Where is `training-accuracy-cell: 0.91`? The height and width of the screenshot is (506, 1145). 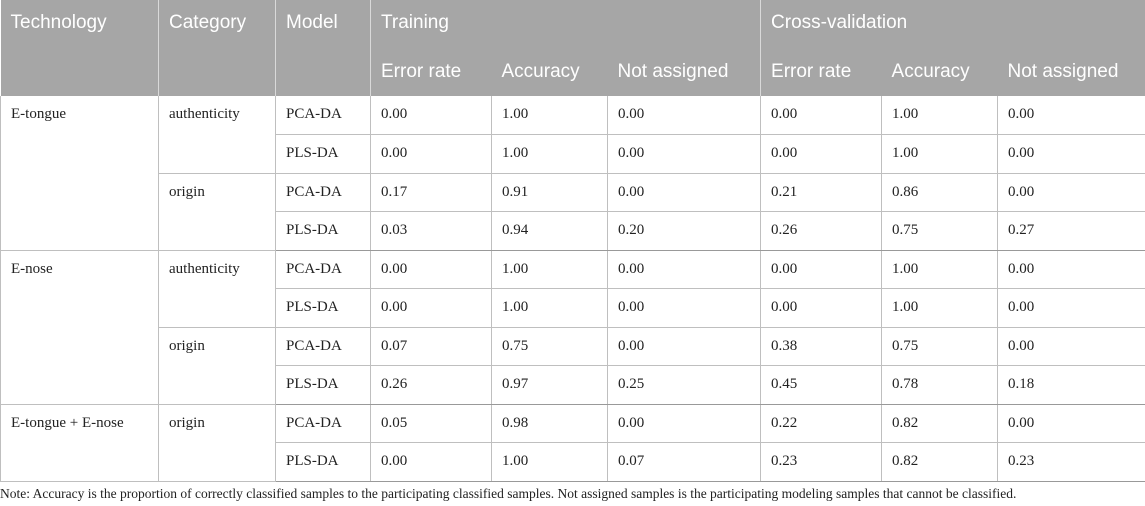 training-accuracy-cell: 0.91 is located at coordinates (549, 192).